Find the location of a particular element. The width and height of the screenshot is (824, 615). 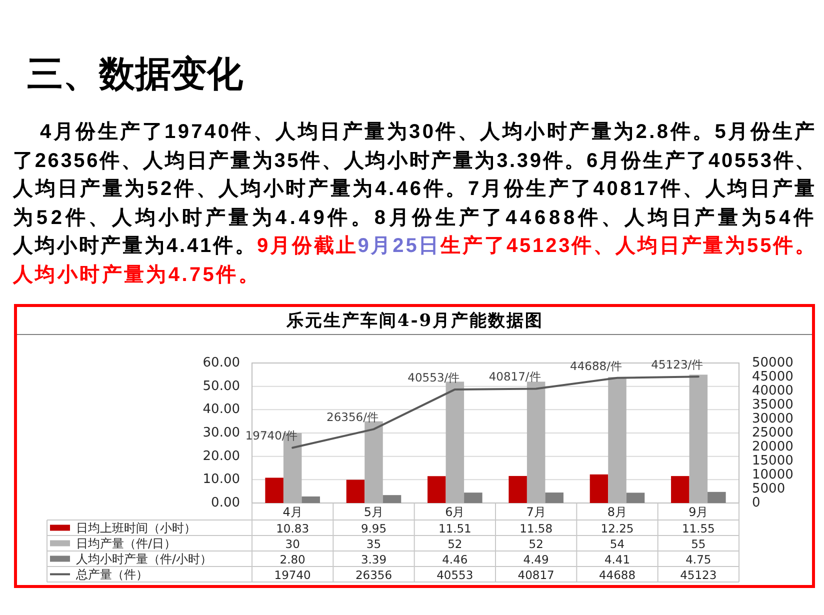

data-label: 11.55 is located at coordinates (698, 528).